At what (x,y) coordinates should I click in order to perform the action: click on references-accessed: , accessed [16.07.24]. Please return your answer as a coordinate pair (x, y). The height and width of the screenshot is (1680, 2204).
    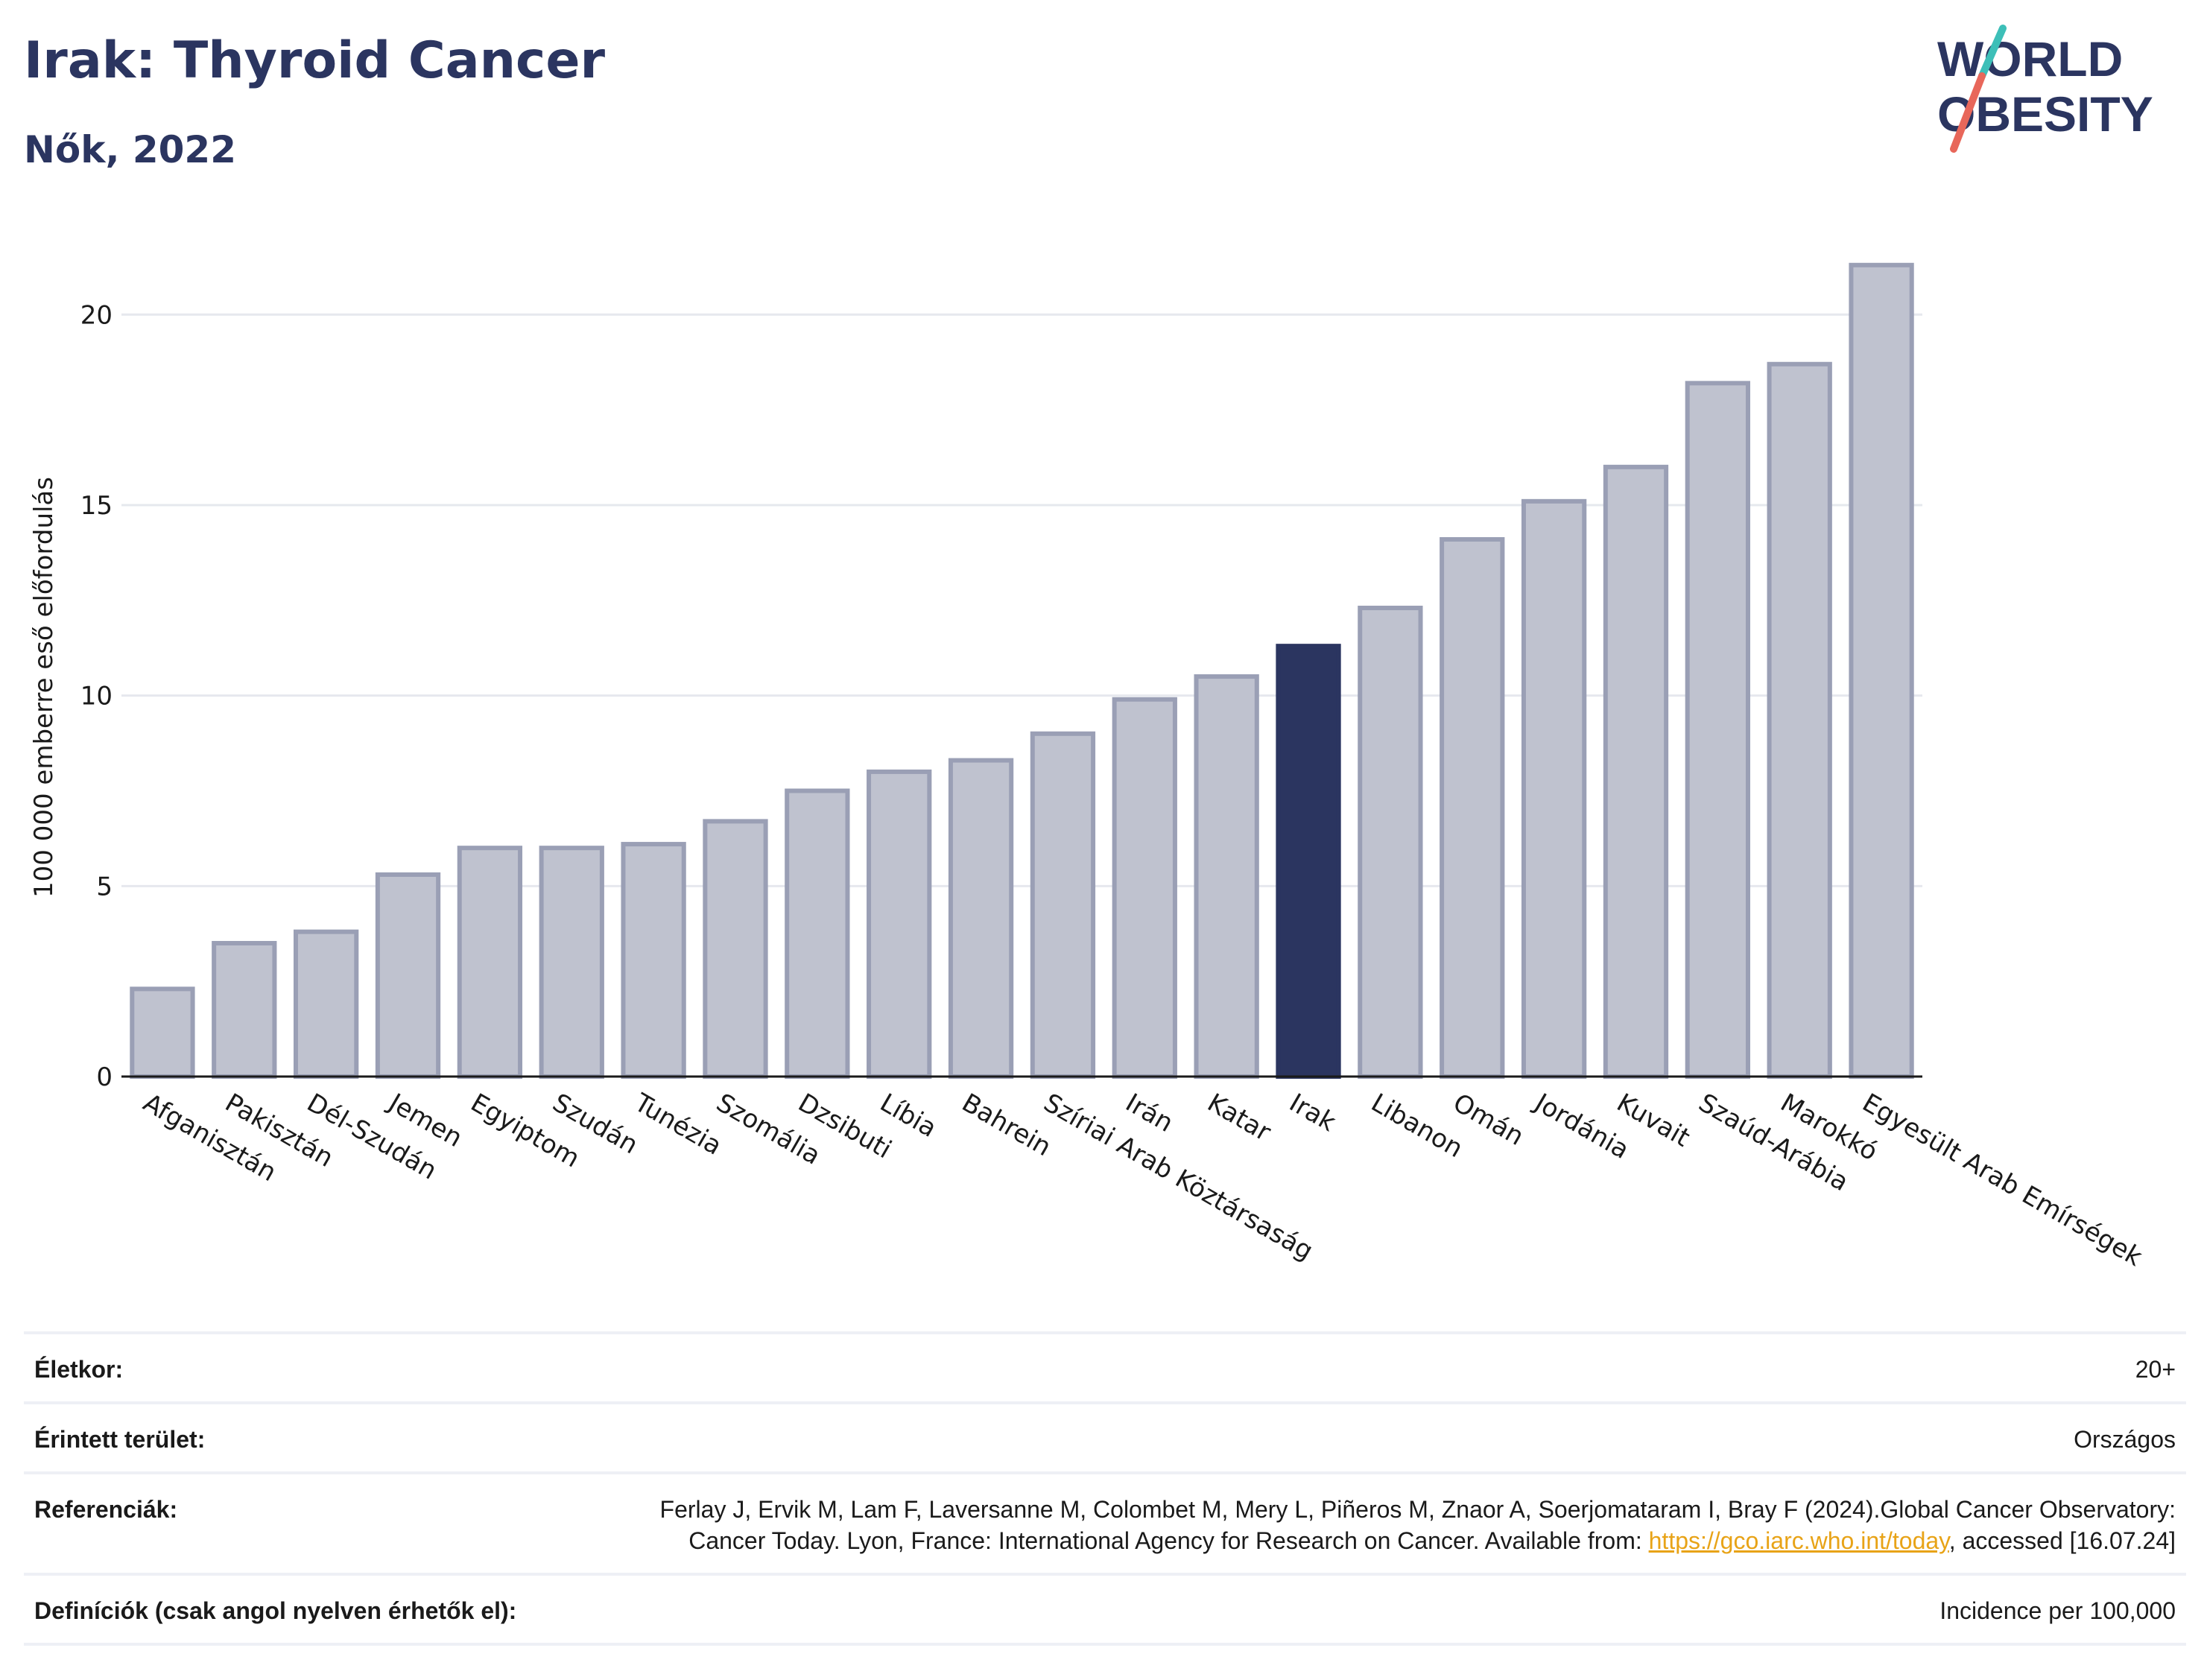
    Looking at the image, I should click on (2062, 1540).